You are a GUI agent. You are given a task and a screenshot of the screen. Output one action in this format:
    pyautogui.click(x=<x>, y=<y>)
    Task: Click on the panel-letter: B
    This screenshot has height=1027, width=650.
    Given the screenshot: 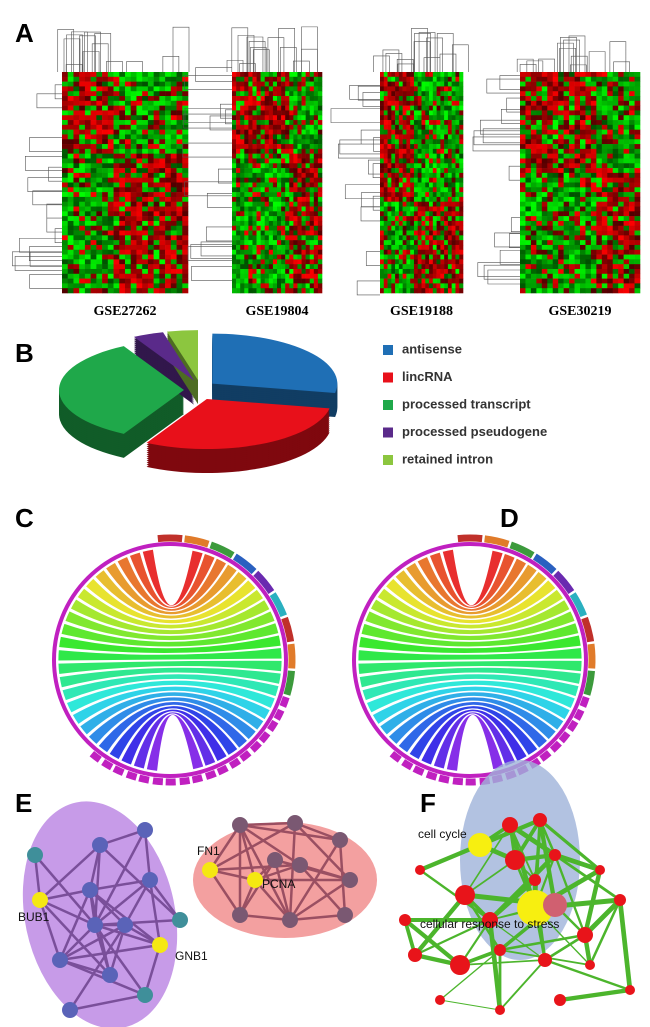 What is the action you would take?
    pyautogui.click(x=24, y=353)
    